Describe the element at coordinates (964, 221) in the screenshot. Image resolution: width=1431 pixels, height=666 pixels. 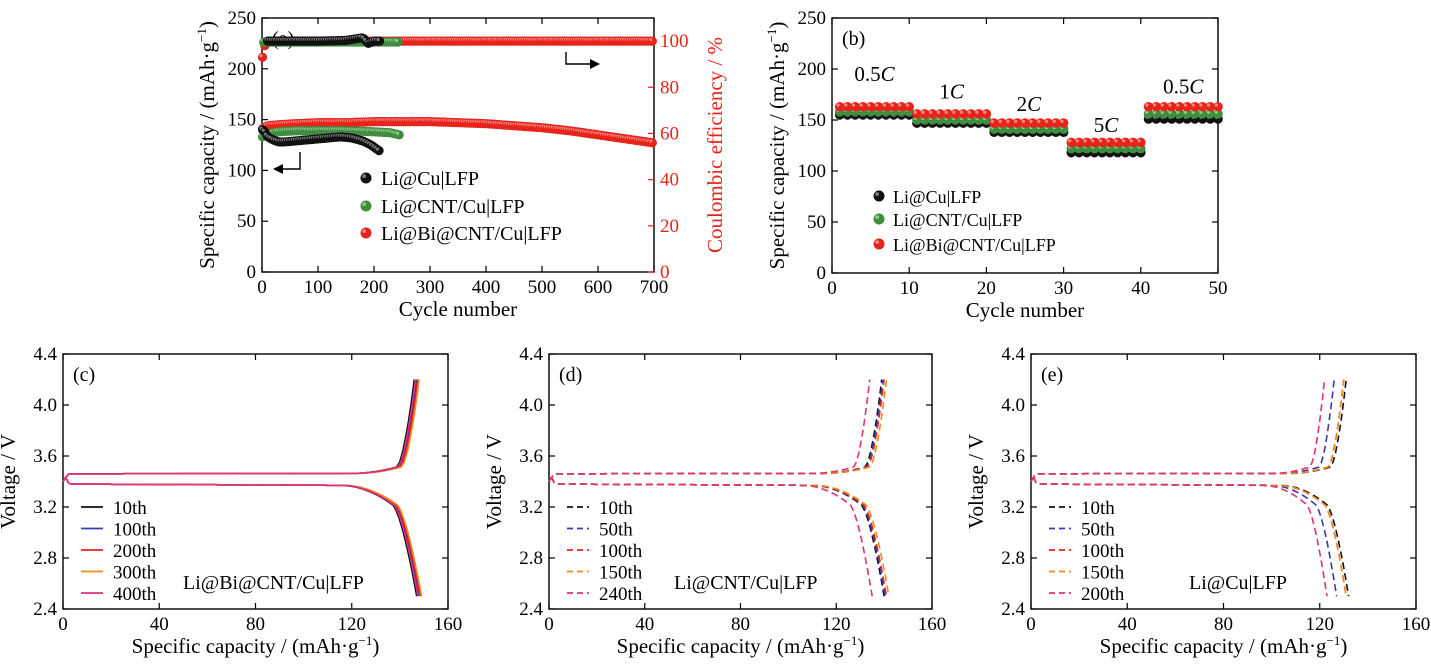
I see `legend: Li@Cu|LFP Li@CNT/Cu|LFP Li@Bi@CNT/Cu|LFP` at that location.